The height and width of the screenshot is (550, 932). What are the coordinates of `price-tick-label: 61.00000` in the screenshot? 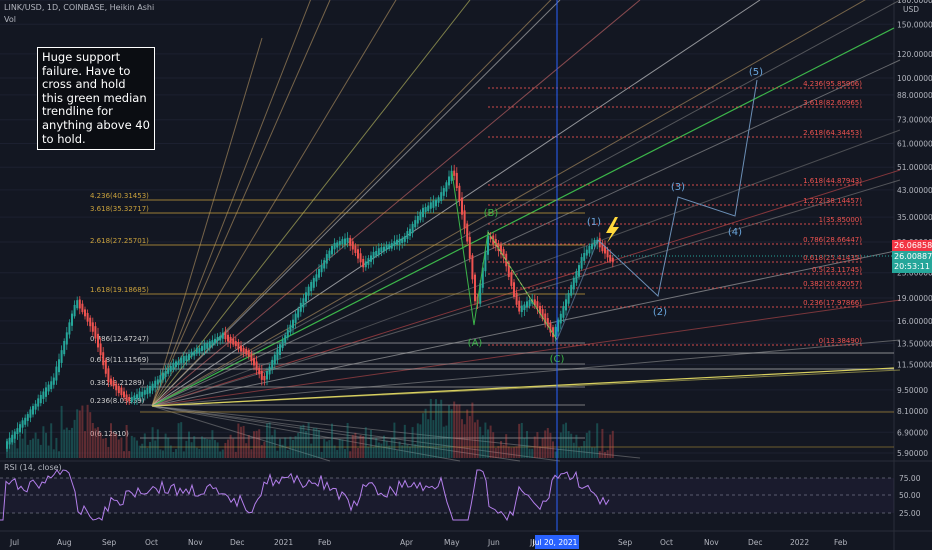 It's located at (914, 143).